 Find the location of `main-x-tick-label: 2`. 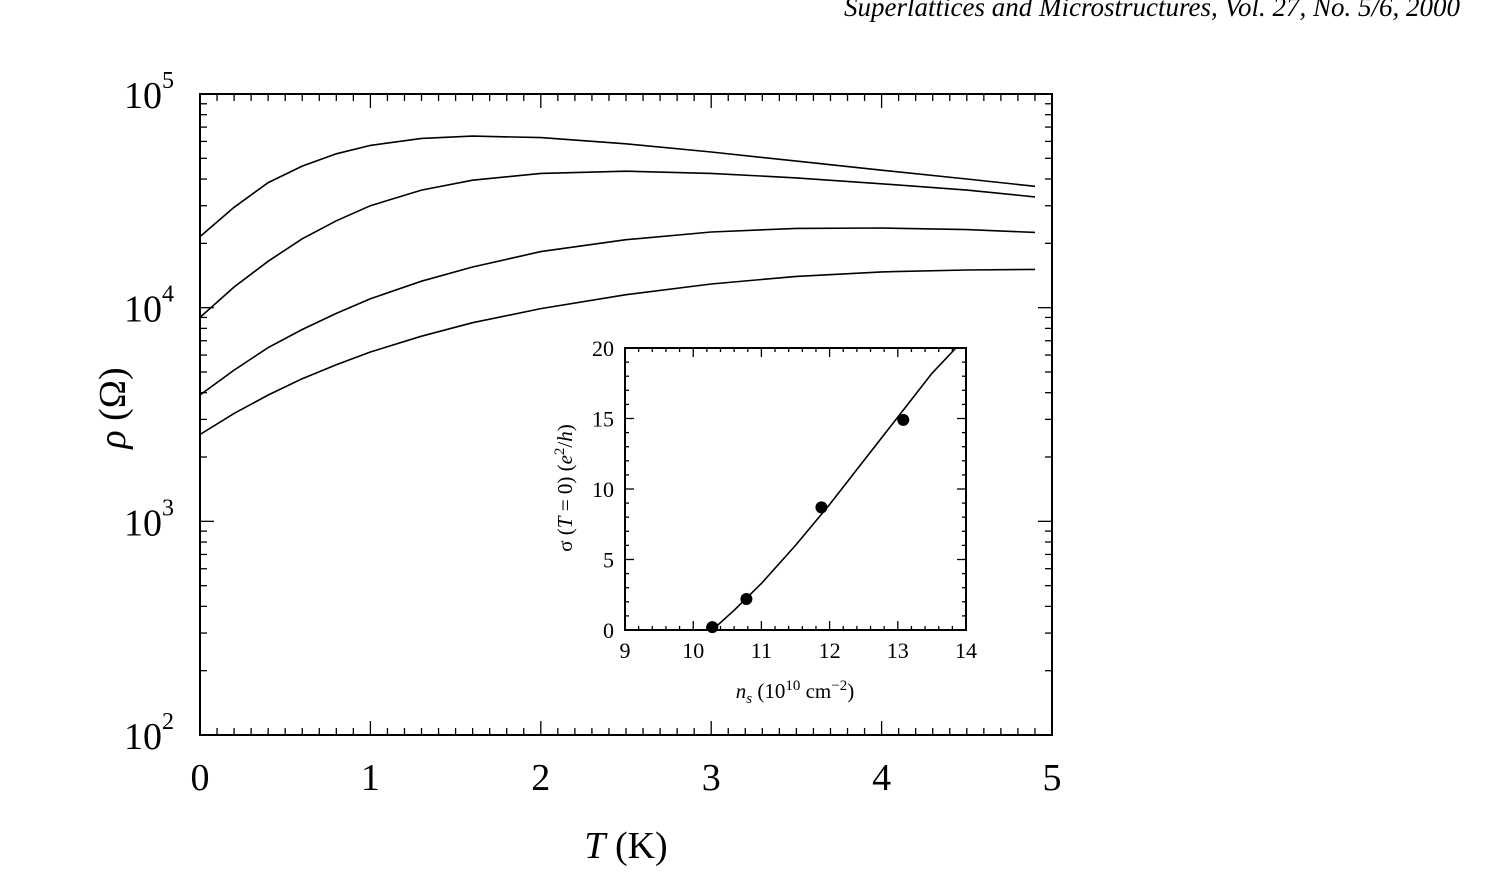

main-x-tick-label: 2 is located at coordinates (540, 778).